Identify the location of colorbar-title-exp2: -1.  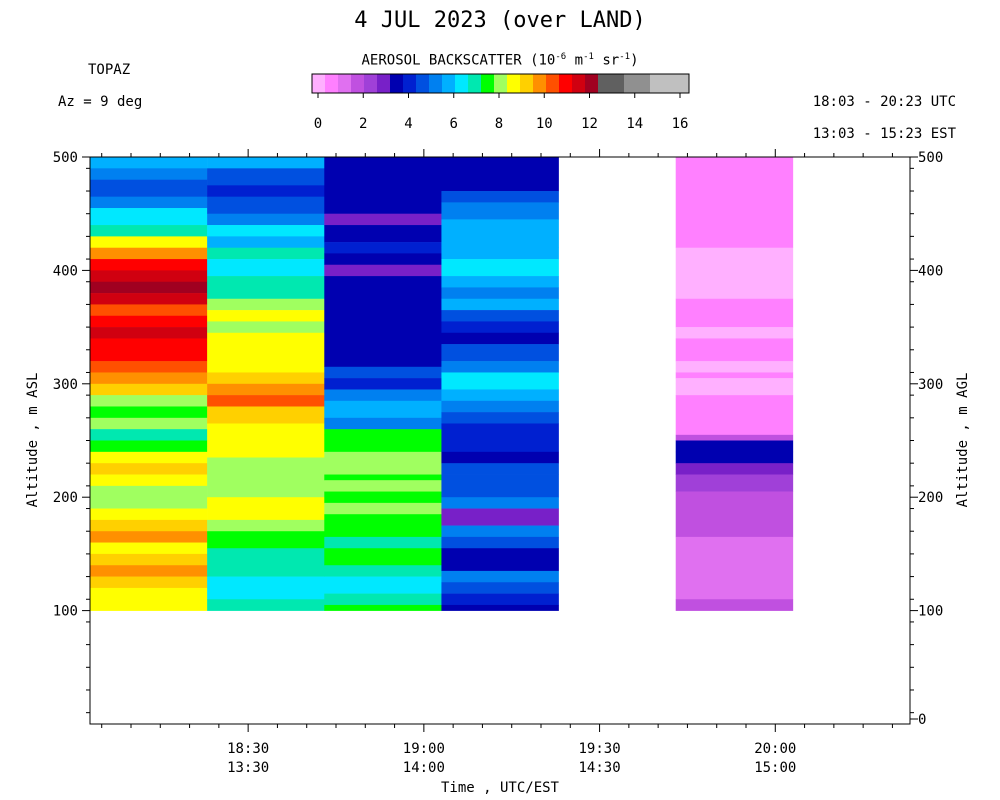
(588, 57).